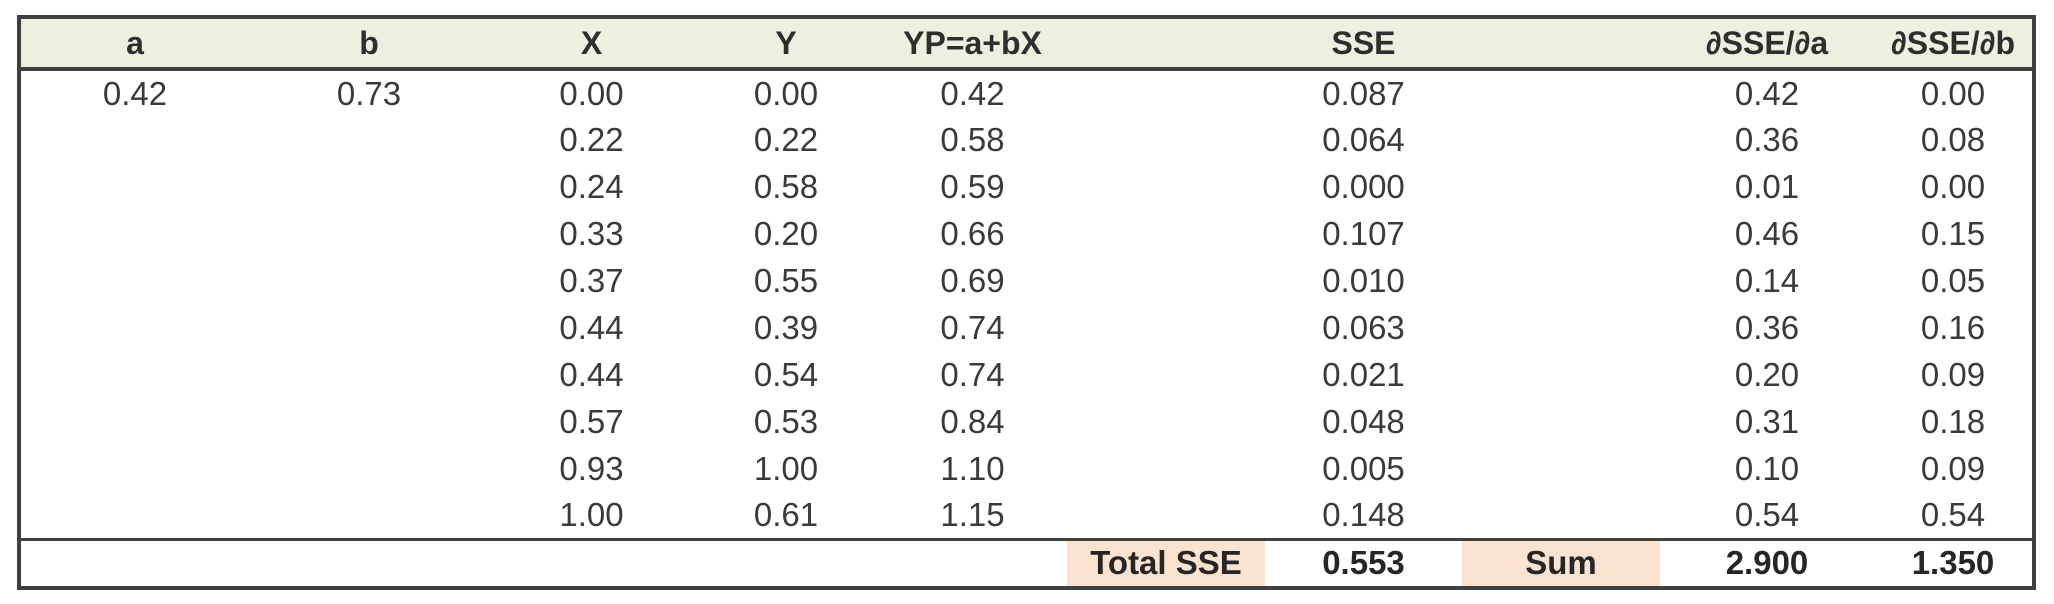 This screenshot has width=2054, height=604. I want to click on cell-sse: 0.148, so click(1363, 516).